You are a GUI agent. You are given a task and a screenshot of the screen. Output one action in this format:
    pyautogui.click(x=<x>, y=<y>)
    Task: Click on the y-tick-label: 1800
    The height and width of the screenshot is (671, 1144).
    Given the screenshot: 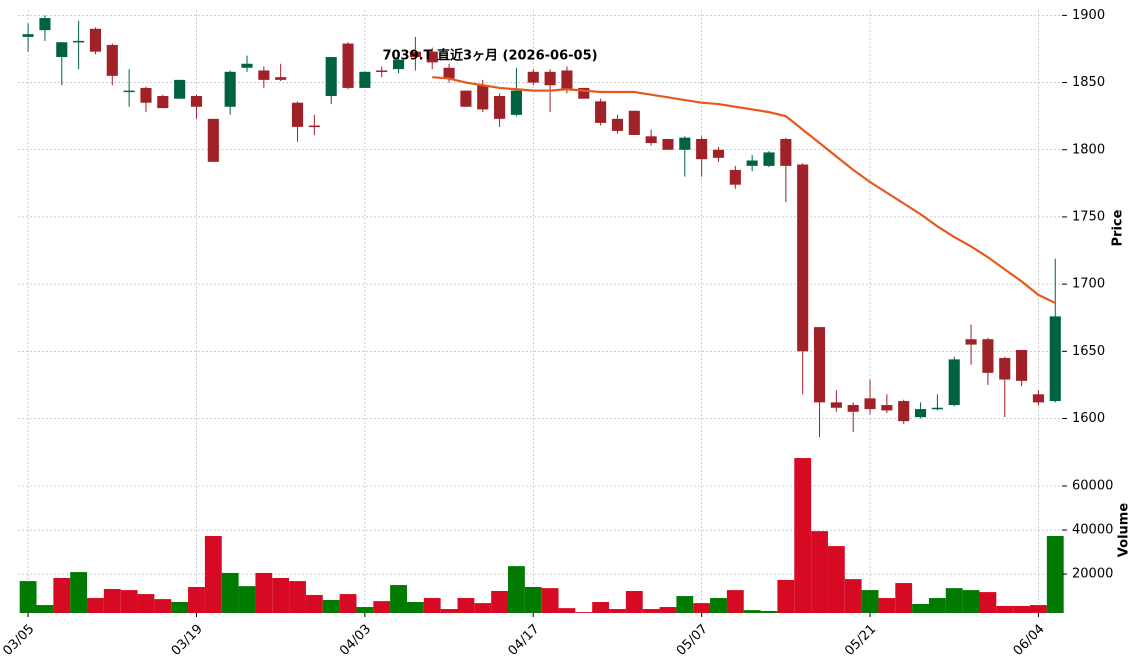 What is the action you would take?
    pyautogui.click(x=1088, y=149)
    